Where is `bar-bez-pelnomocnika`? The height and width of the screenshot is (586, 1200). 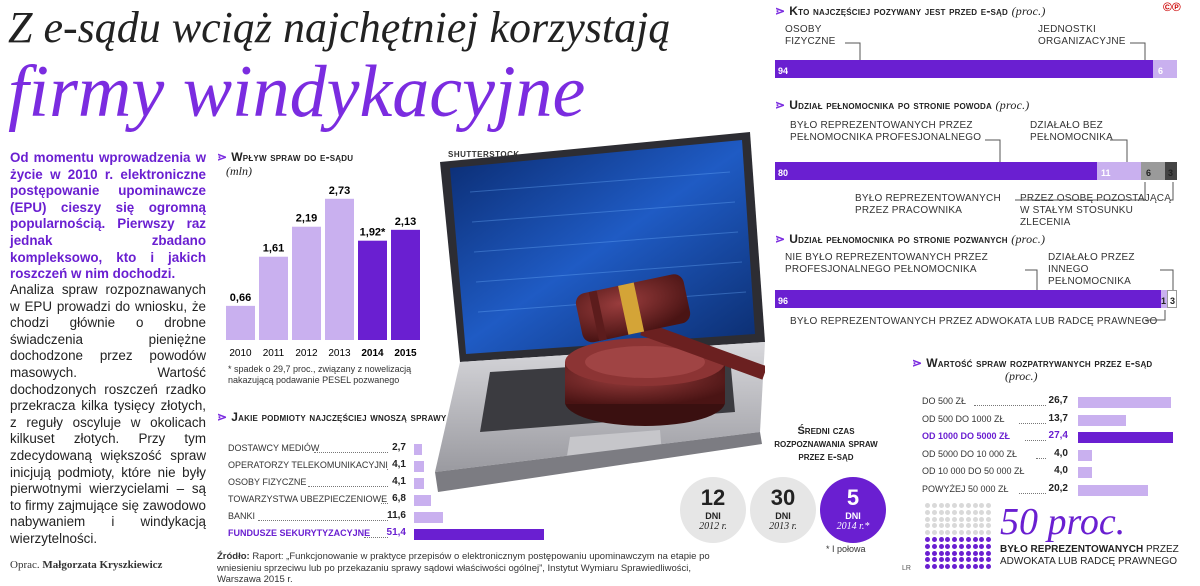
bar-bez-pelnomocnika is located at coordinates (1119, 171).